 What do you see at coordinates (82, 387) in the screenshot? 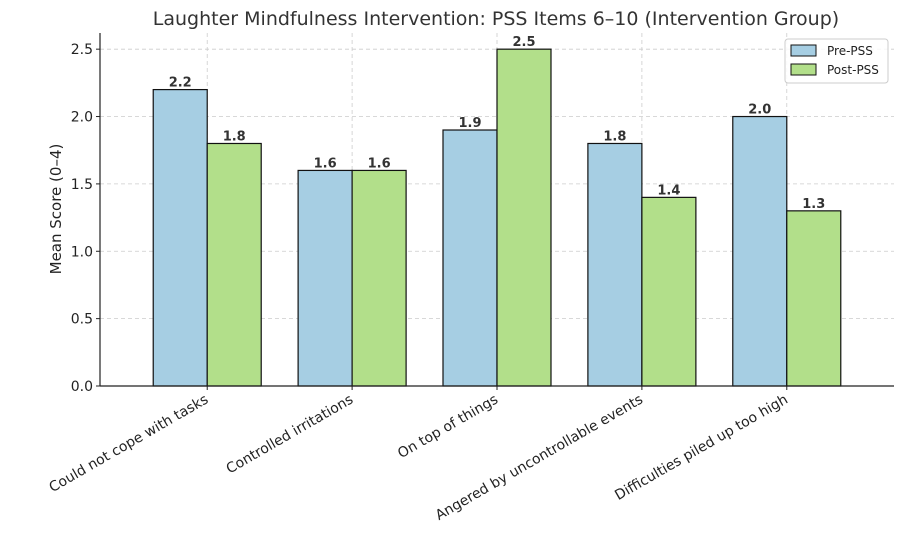
I see `y-tick-label: 0.0` at bounding box center [82, 387].